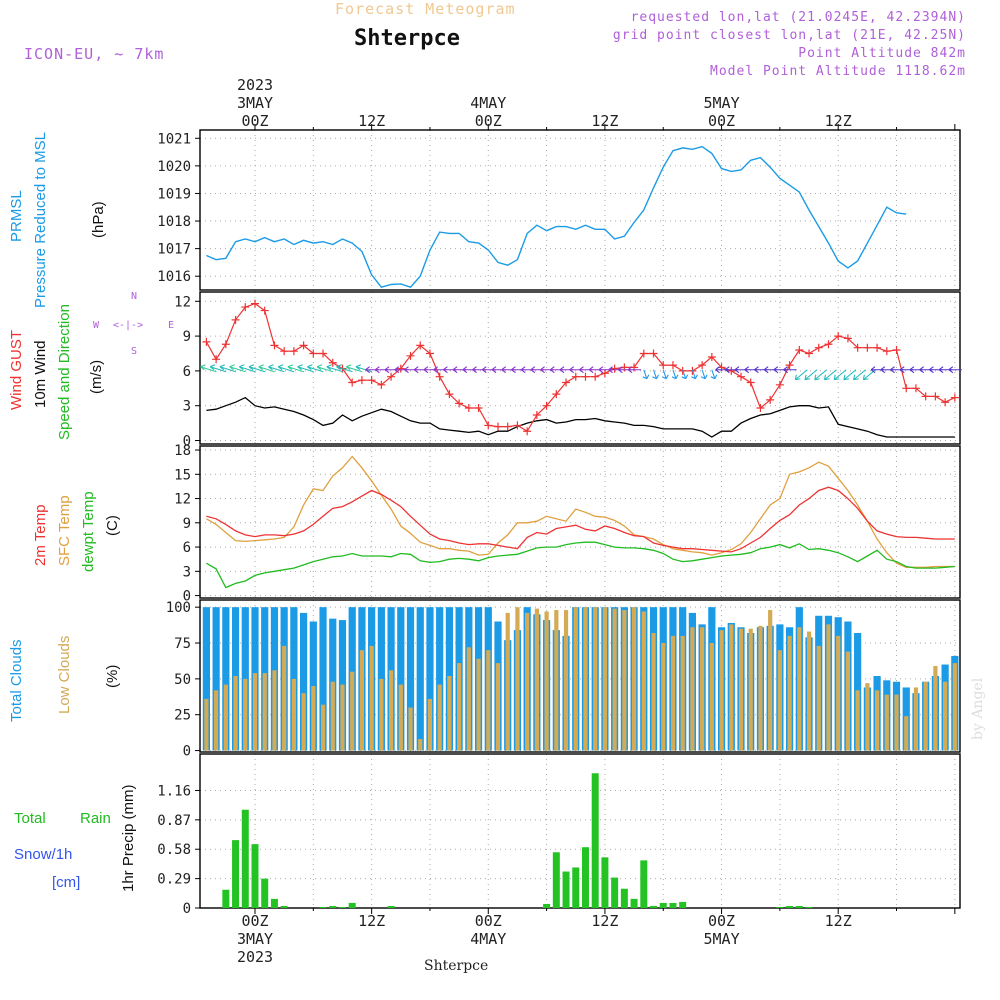 Image resolution: width=1000 pixels, height=1000 pixels. Describe the element at coordinates (174, 194) in the screenshot. I see `y-tick-label: 1019` at that location.